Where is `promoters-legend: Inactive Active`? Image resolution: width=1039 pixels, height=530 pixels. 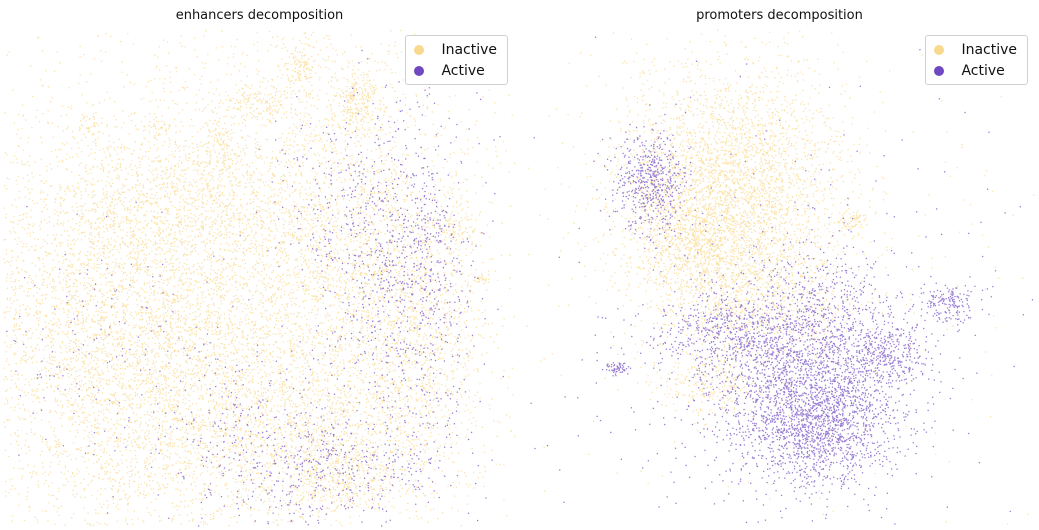
promoters-legend: Inactive Active is located at coordinates (976, 60).